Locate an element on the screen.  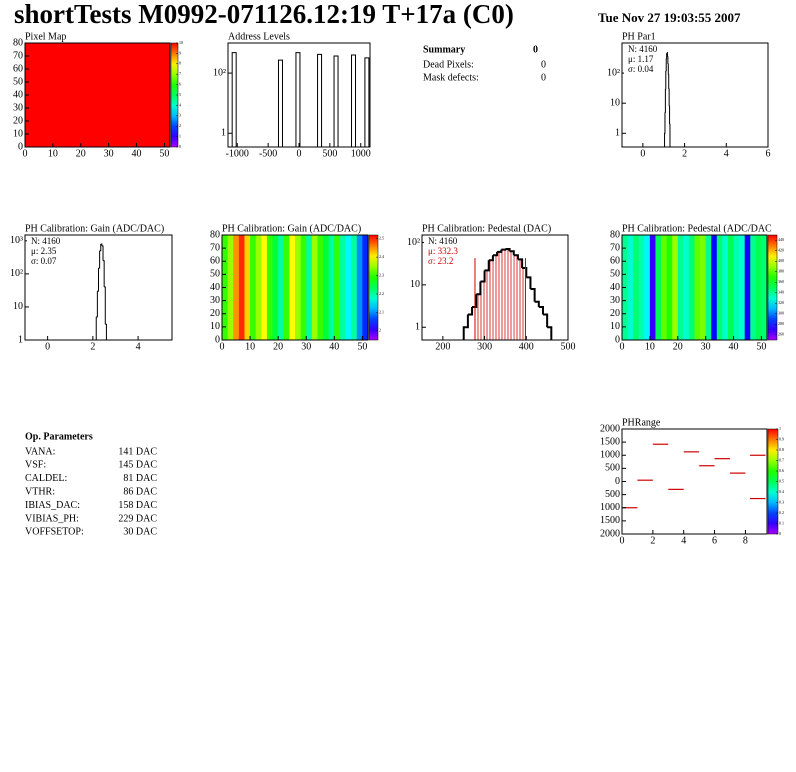
z-tick-label: 4 is located at coordinates (180, 104).